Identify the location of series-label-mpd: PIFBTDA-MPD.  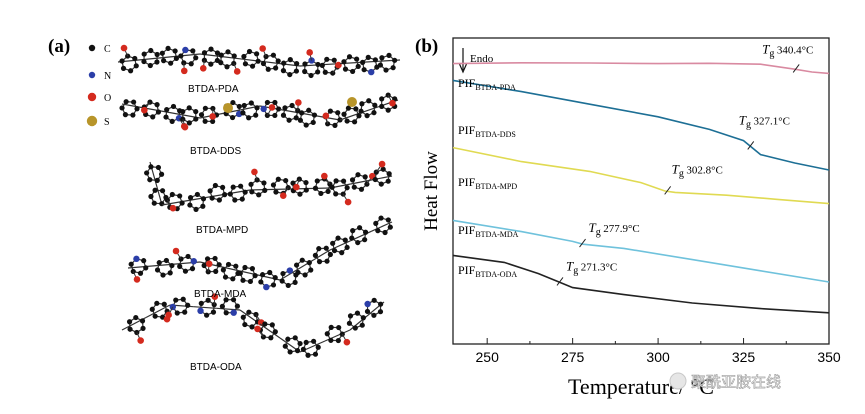
(487, 183).